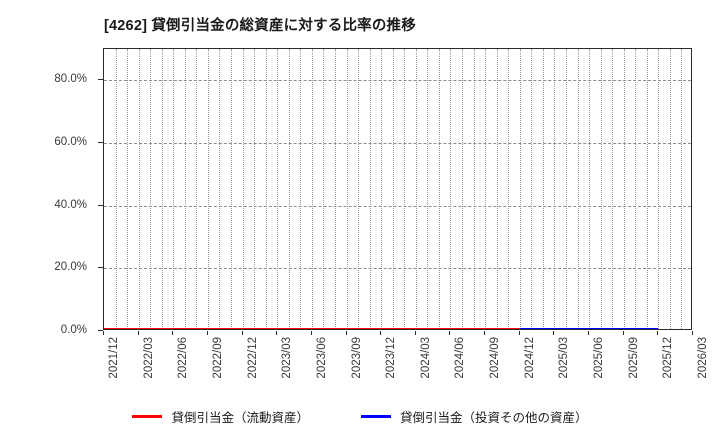 The image size is (720, 440). I want to click on x-axis-tick-label: 2022/03, so click(148, 358).